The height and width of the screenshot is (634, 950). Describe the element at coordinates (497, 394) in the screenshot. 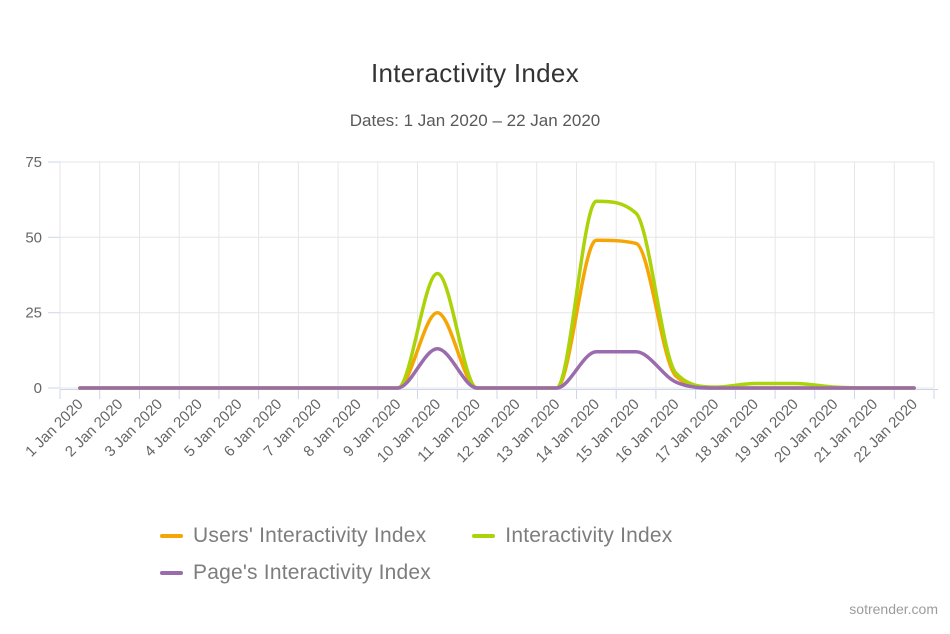

I see `x-axis-ticks` at that location.